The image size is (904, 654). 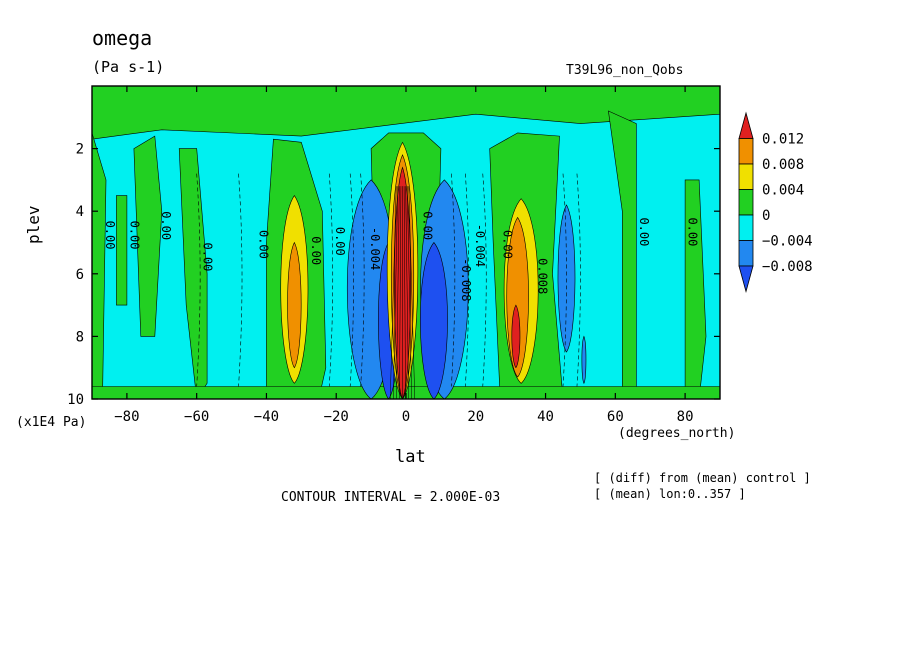 What do you see at coordinates (475, 417) in the screenshot?
I see `x-tick-label: 20` at bounding box center [475, 417].